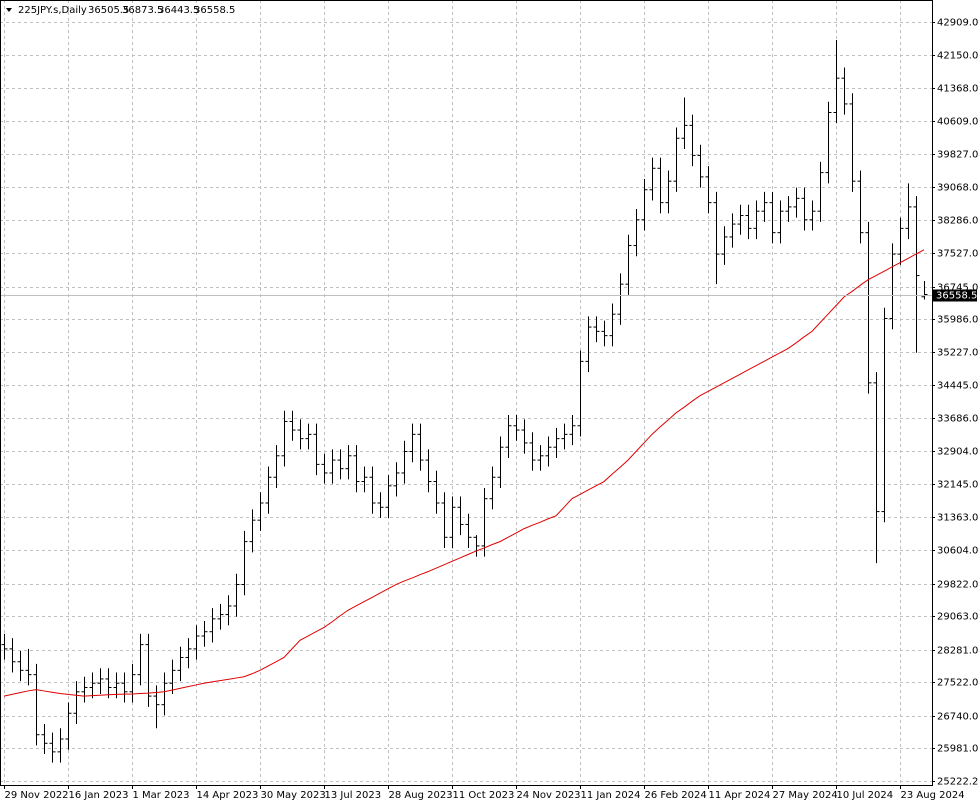 The width and height of the screenshot is (978, 805). Describe the element at coordinates (957, 23) in the screenshot. I see `y-tick-label: 42909.0` at that location.